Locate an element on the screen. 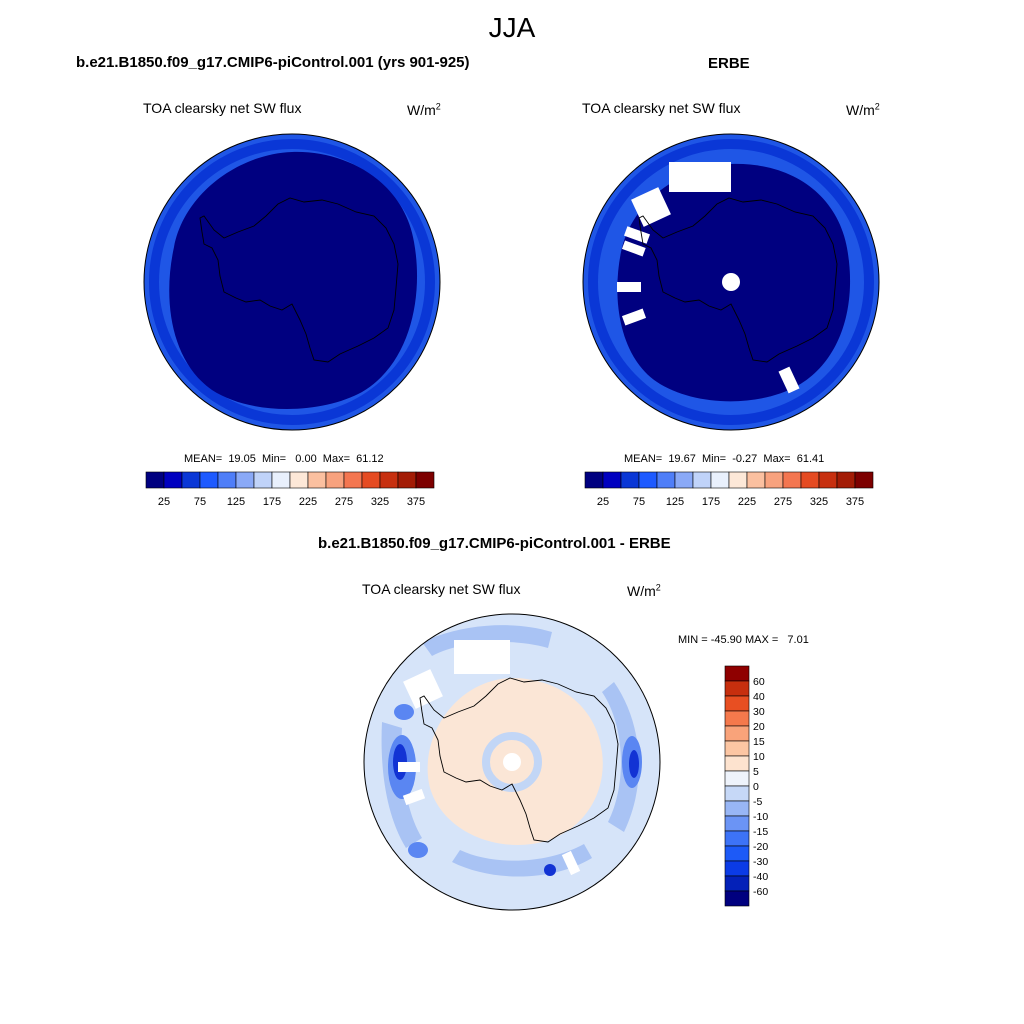  panel3-units: W/m2 is located at coordinates (644, 591).